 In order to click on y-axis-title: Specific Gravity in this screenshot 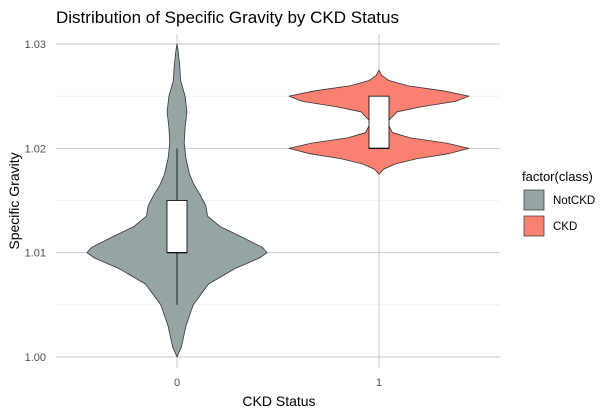, I will do `click(14, 200)`.